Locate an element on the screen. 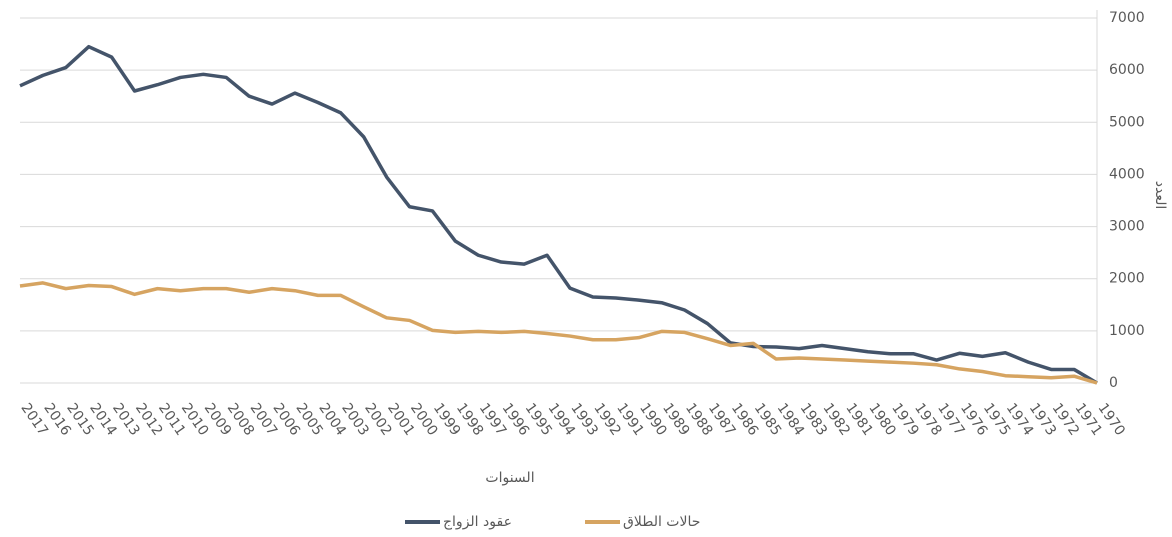 Image resolution: width=1172 pixels, height=537 pixels. y-tick-label: 4000 is located at coordinates (1127, 174).